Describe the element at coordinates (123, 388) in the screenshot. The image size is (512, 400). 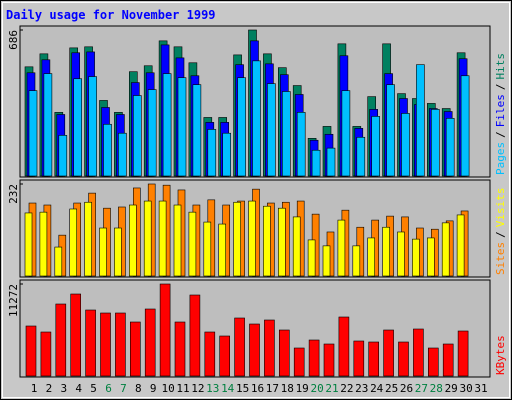
I see `x-tick-label: 7` at that location.